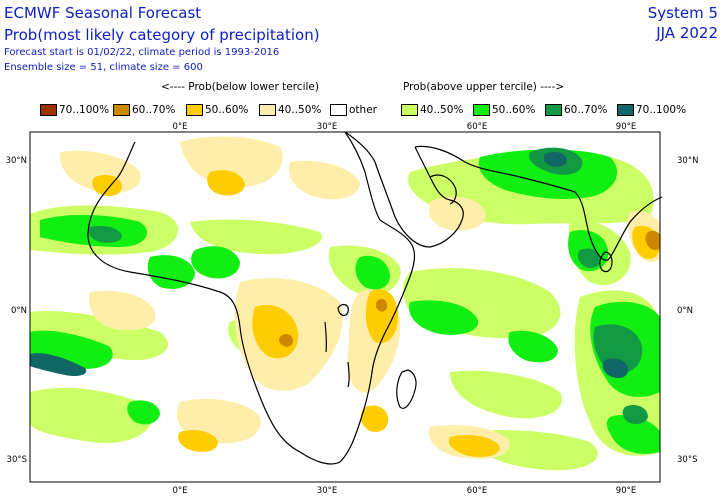 This screenshot has width=724, height=500. I want to click on lat-tick-right-30s: 30°S, so click(687, 460).